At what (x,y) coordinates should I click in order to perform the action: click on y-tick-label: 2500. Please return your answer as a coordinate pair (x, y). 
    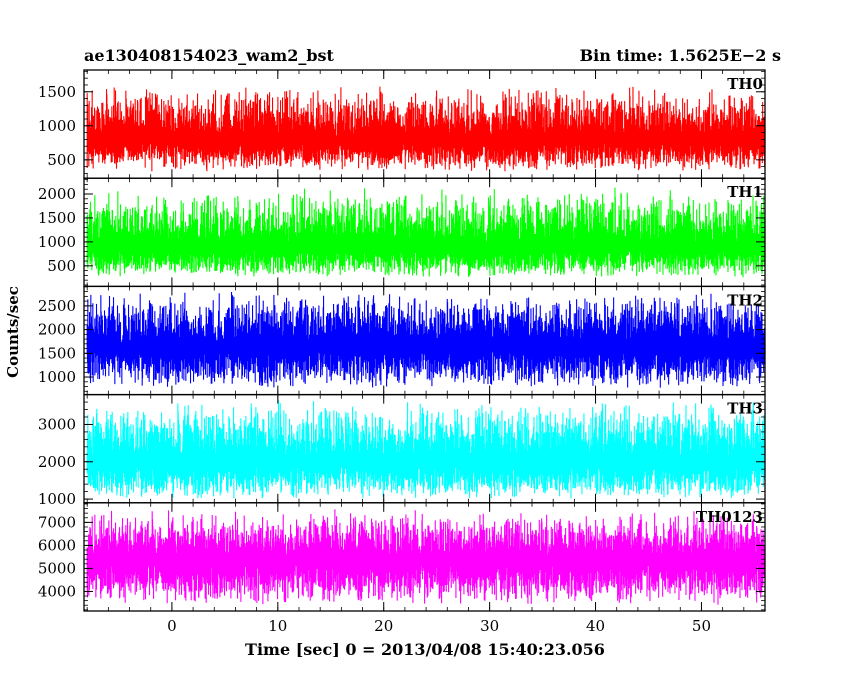
    Looking at the image, I should click on (57, 306).